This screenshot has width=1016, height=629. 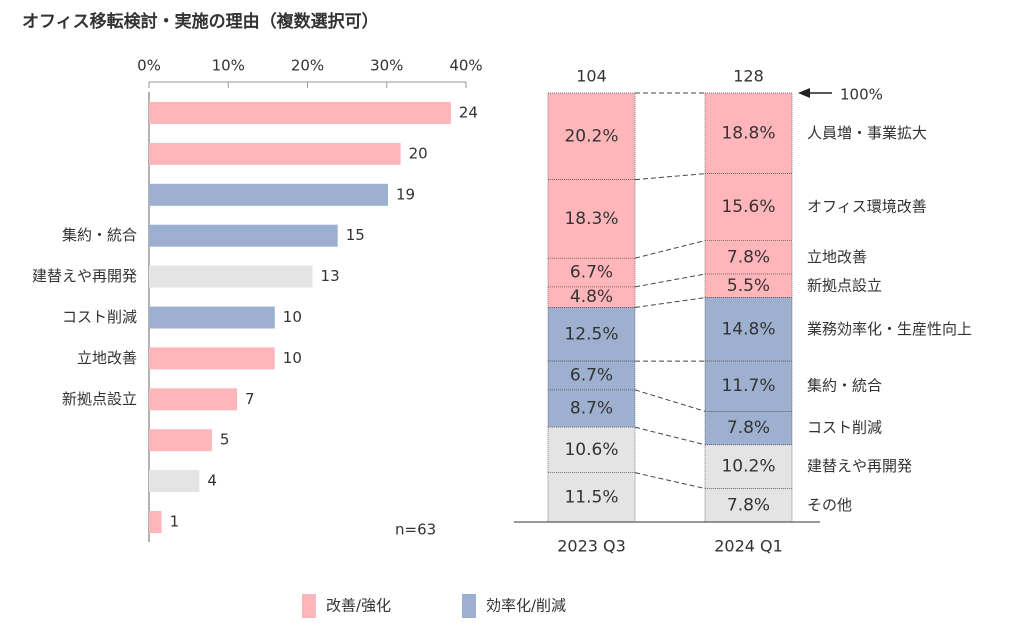 I want to click on value-label: 10.6%, so click(x=591, y=450).